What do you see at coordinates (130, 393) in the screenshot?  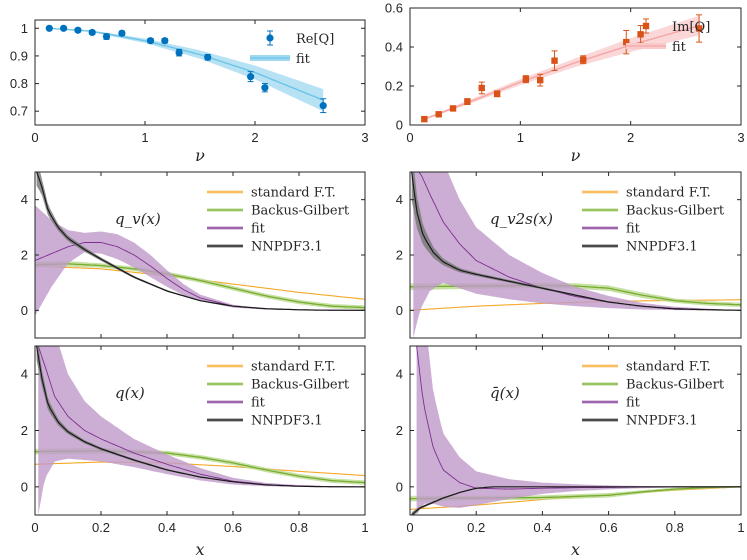 I see `panel-title: q(x)` at bounding box center [130, 393].